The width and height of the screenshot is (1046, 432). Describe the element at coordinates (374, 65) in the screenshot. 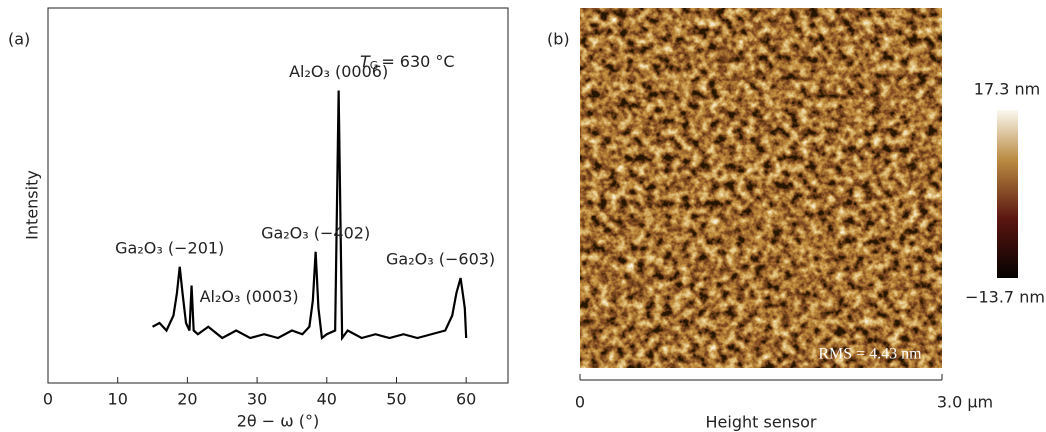

I see `temp-subscript: G` at that location.